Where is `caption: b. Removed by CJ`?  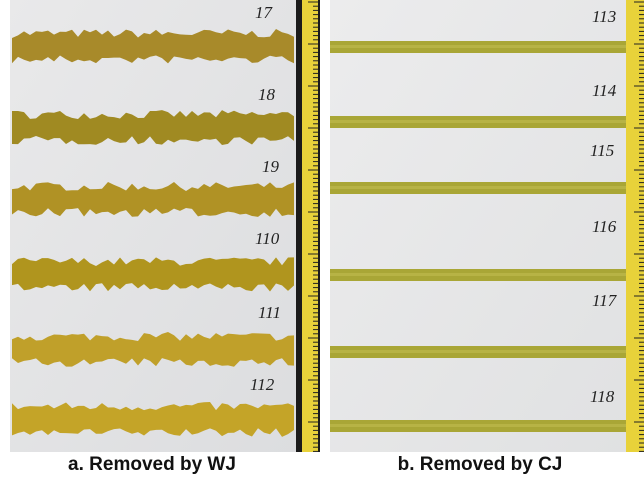 caption: b. Removed by CJ is located at coordinates (480, 464).